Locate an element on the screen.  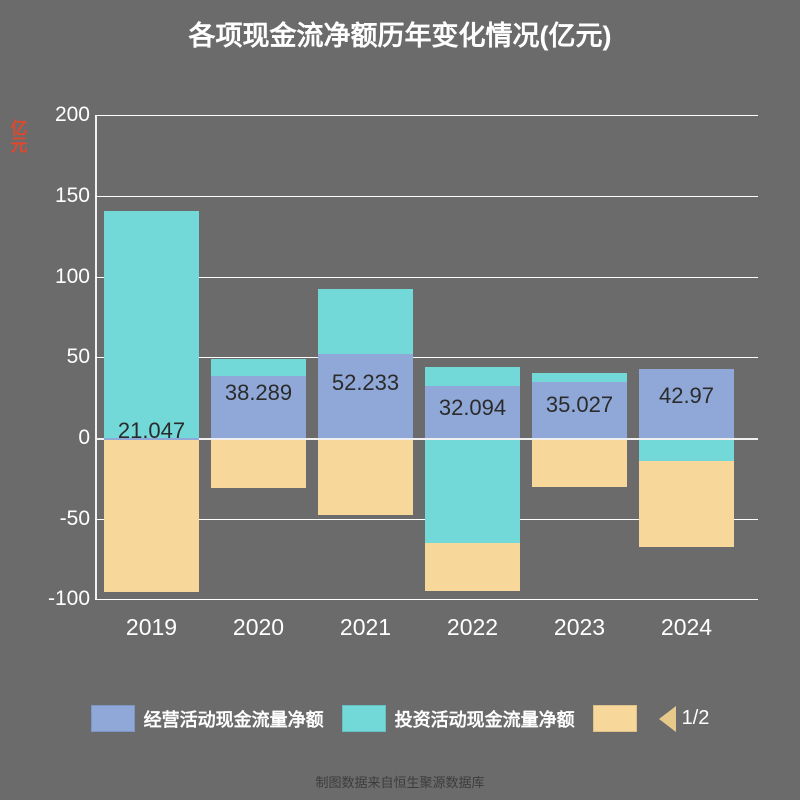
bar-2022-operating is located at coordinates (472, 412).